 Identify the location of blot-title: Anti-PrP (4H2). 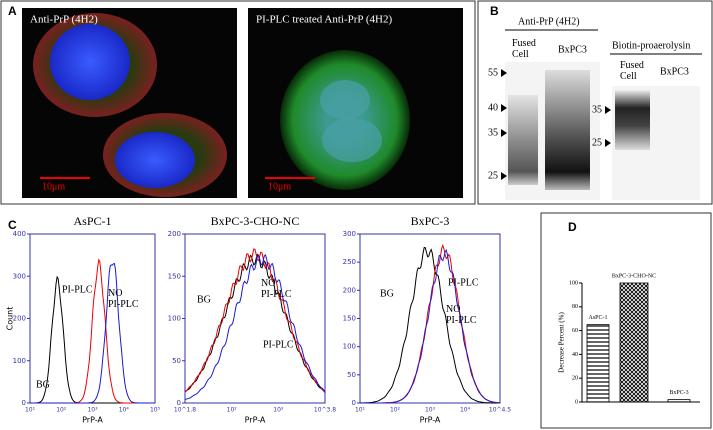
(549, 21).